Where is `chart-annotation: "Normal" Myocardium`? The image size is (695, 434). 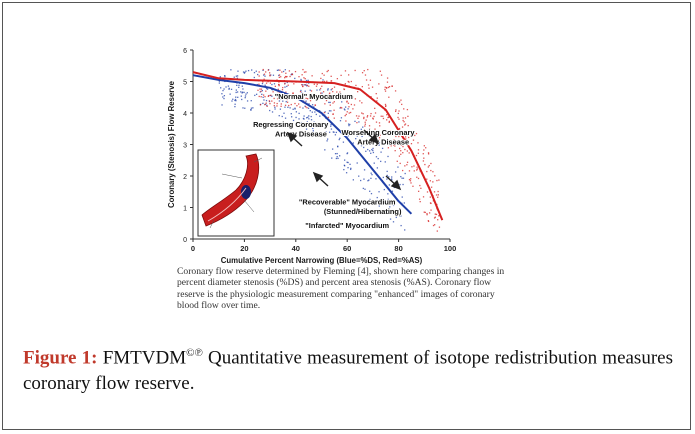 chart-annotation: "Normal" Myocardium is located at coordinates (314, 96).